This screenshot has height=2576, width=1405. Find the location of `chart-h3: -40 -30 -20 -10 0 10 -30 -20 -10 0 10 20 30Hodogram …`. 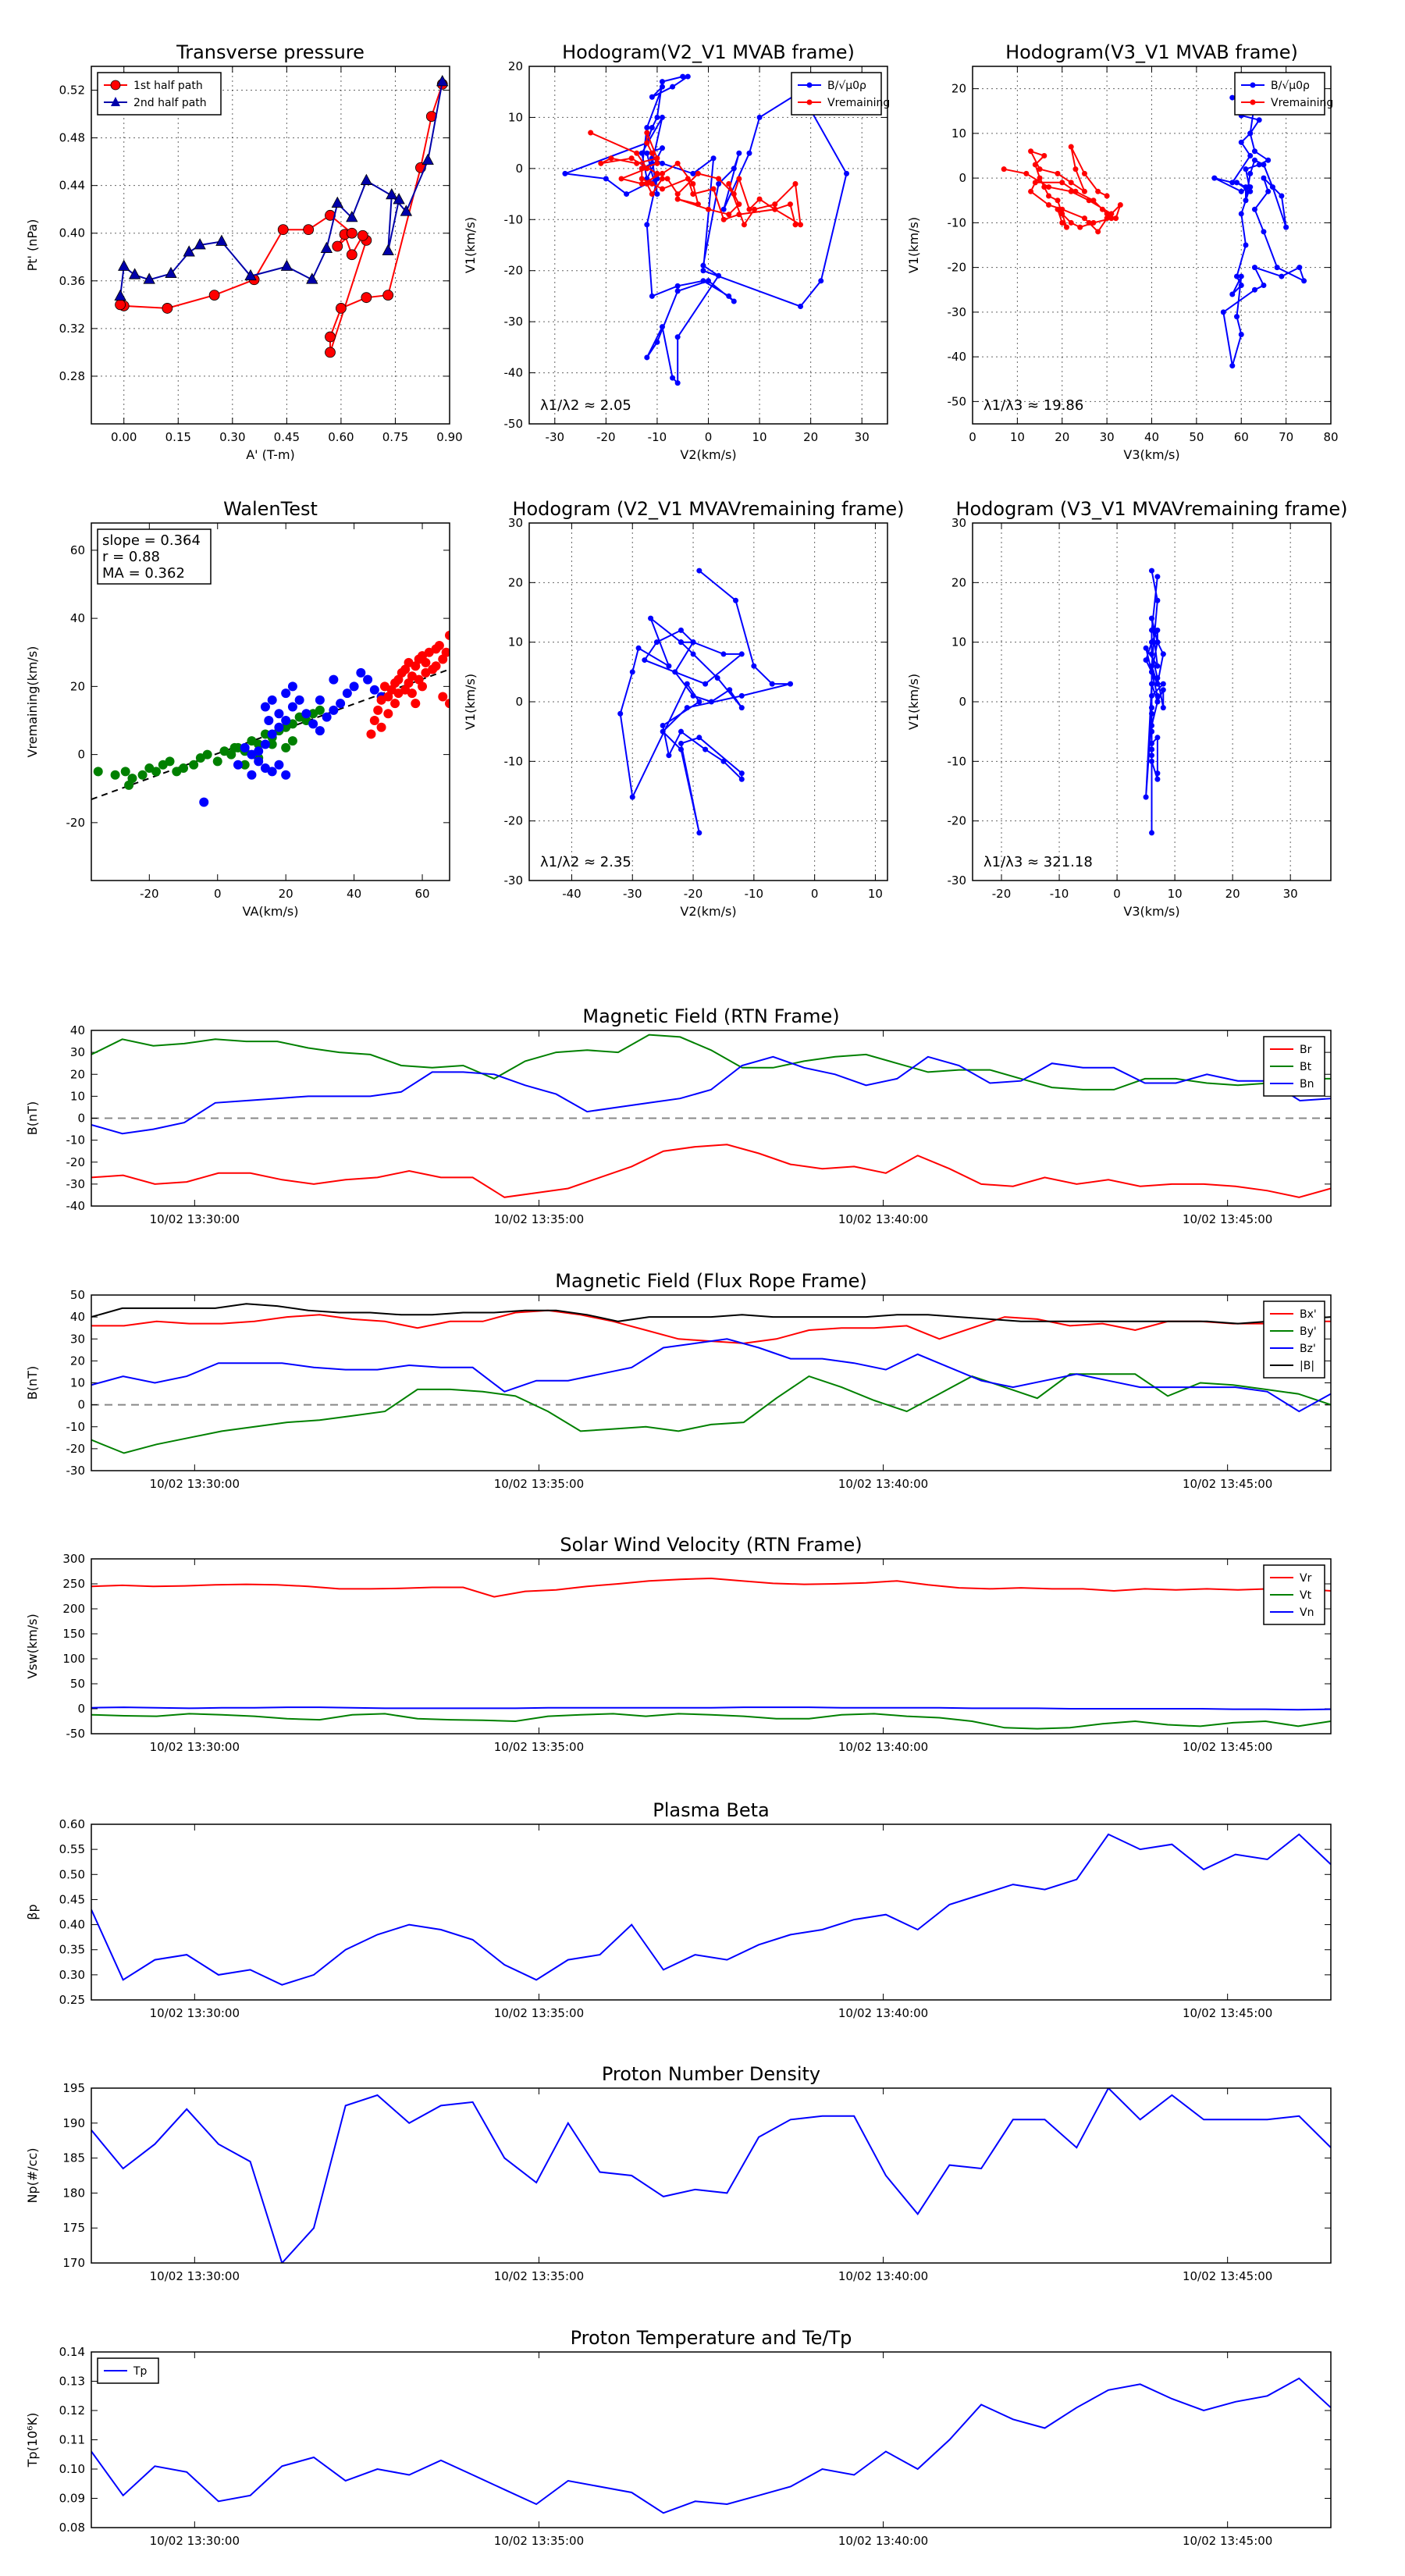

chart-h3: -40 -30 -20 -10 0 10 -30 -20 -10 0 10 20 30Hodogram … is located at coordinates (684, 708).